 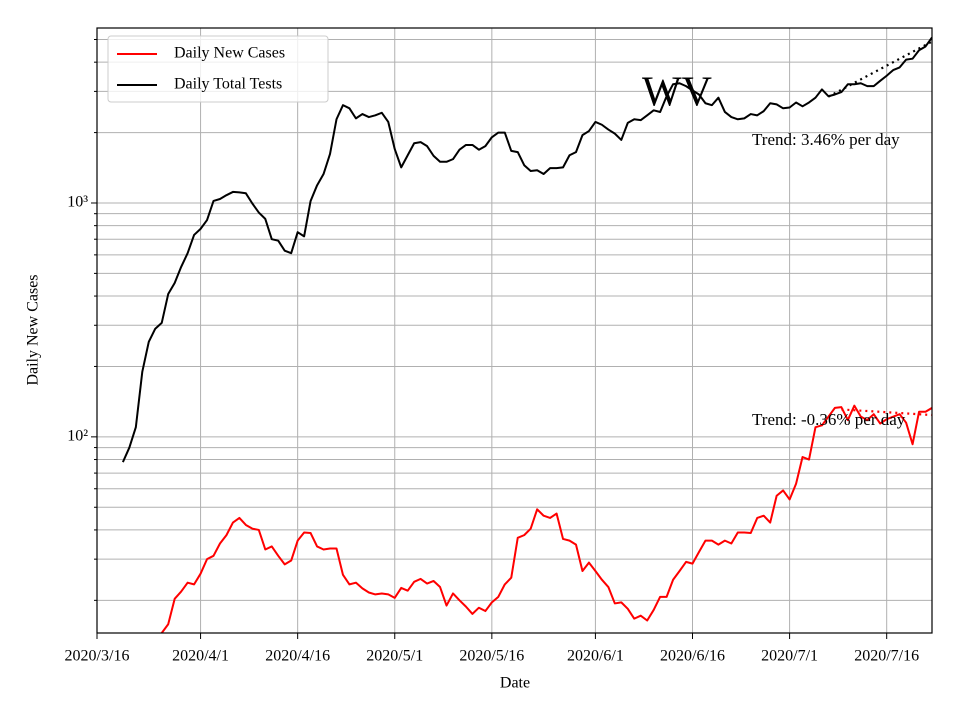 What do you see at coordinates (77, 436) in the screenshot?
I see `y-tick-label: 10²` at bounding box center [77, 436].